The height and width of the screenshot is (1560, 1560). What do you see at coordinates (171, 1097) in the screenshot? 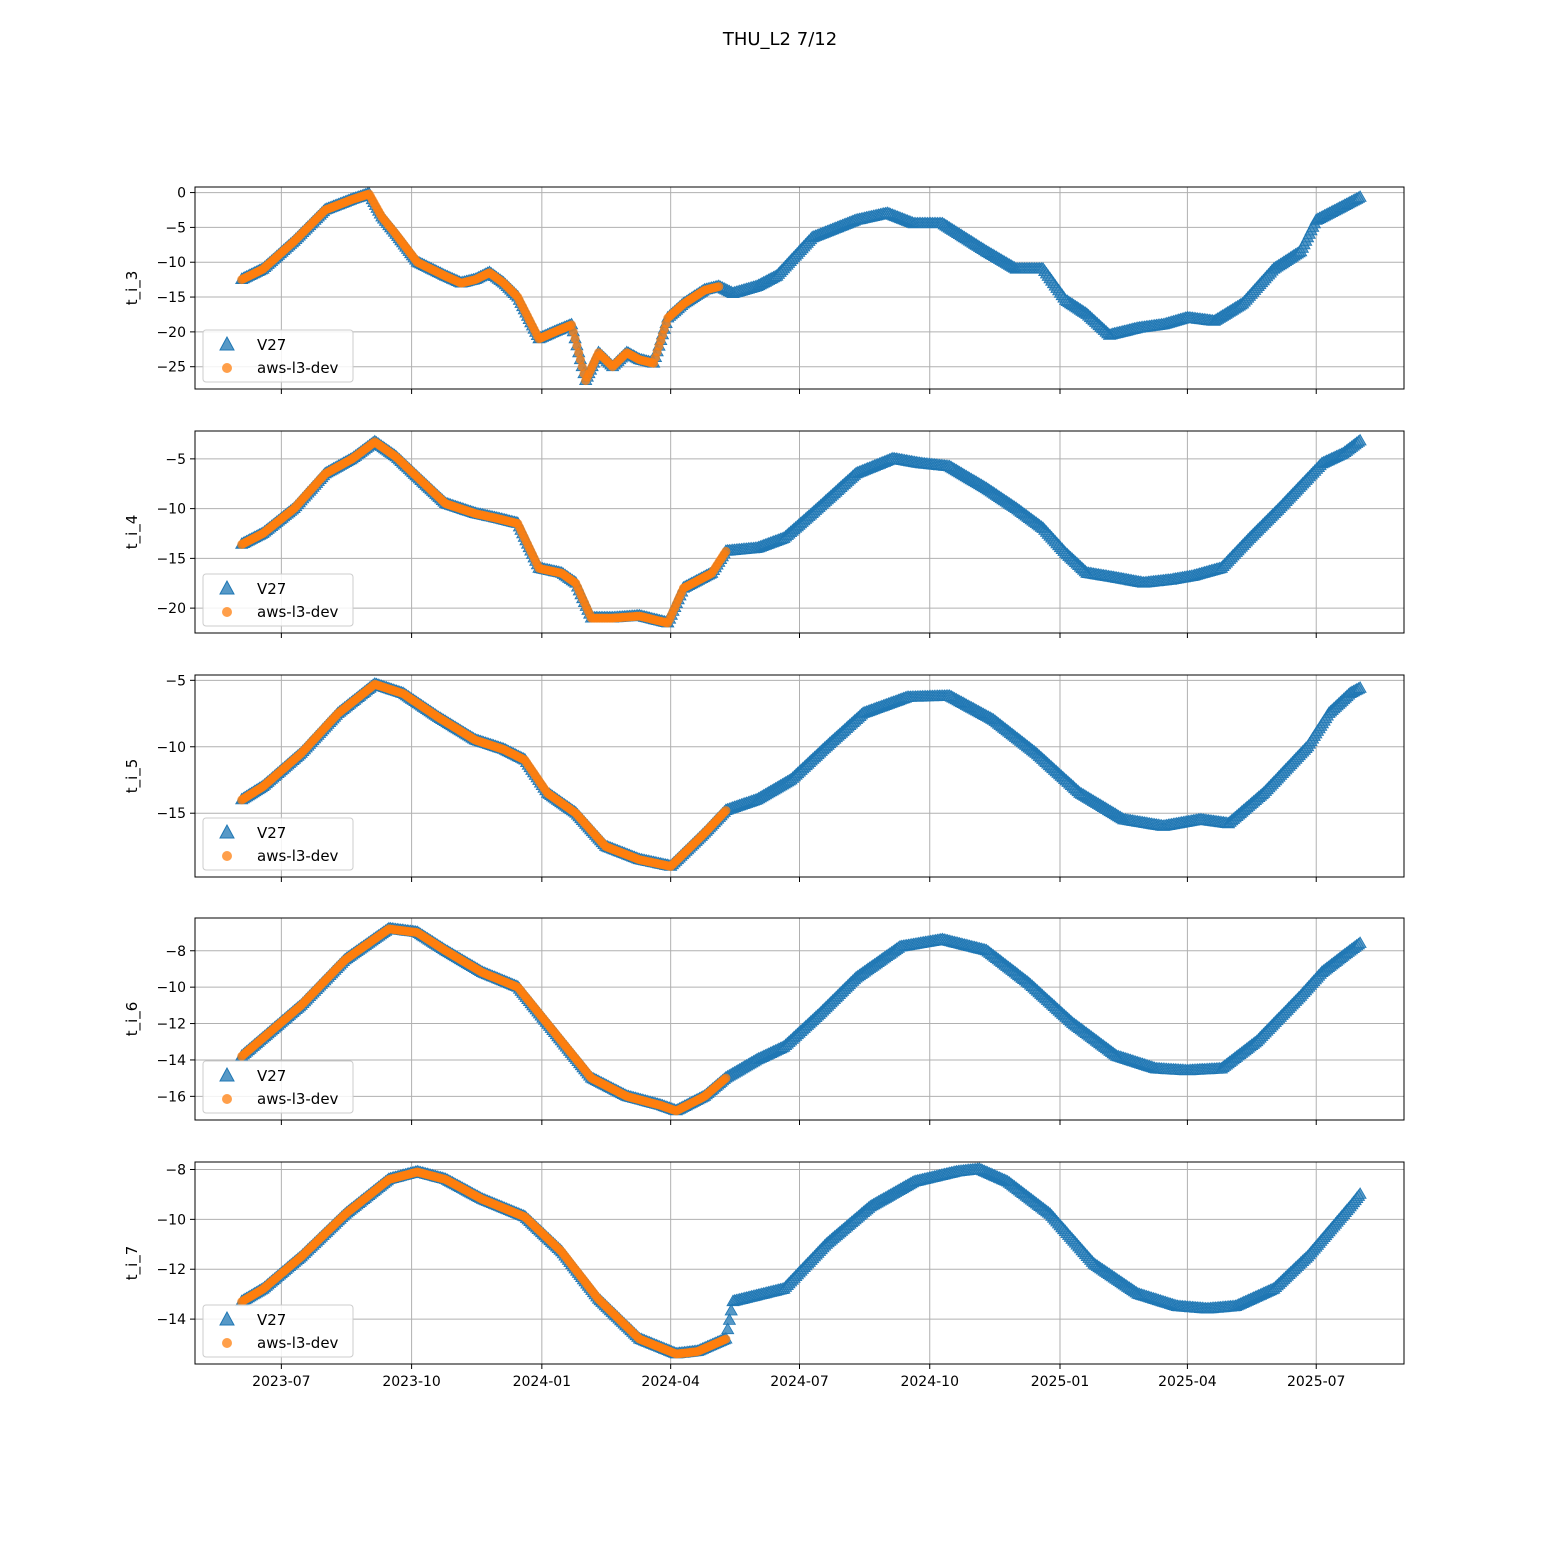
I see `y-tick-label: −16` at bounding box center [171, 1097].